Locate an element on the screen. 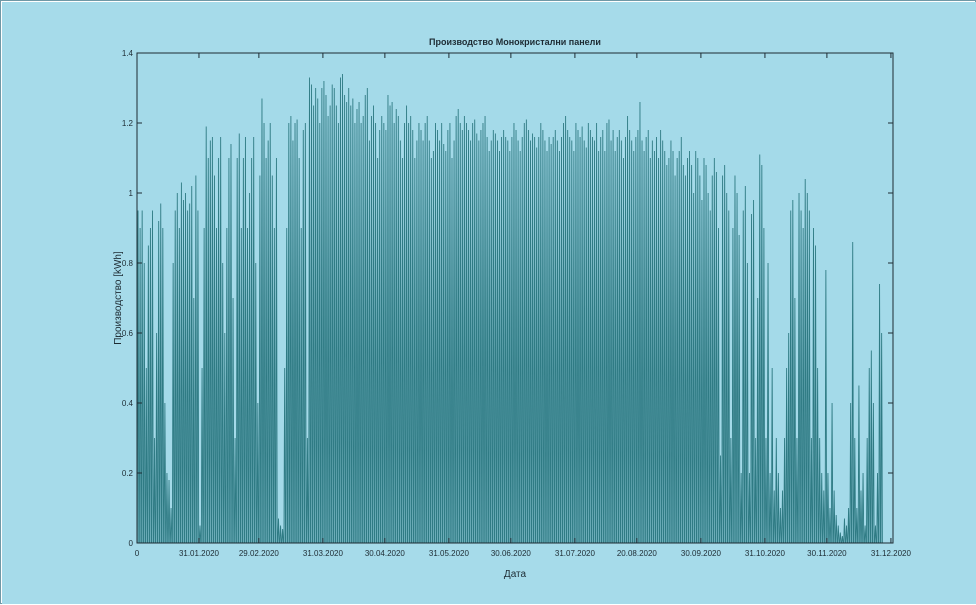 The width and height of the screenshot is (976, 605). y-tick-label: 0.6 is located at coordinates (128, 333).